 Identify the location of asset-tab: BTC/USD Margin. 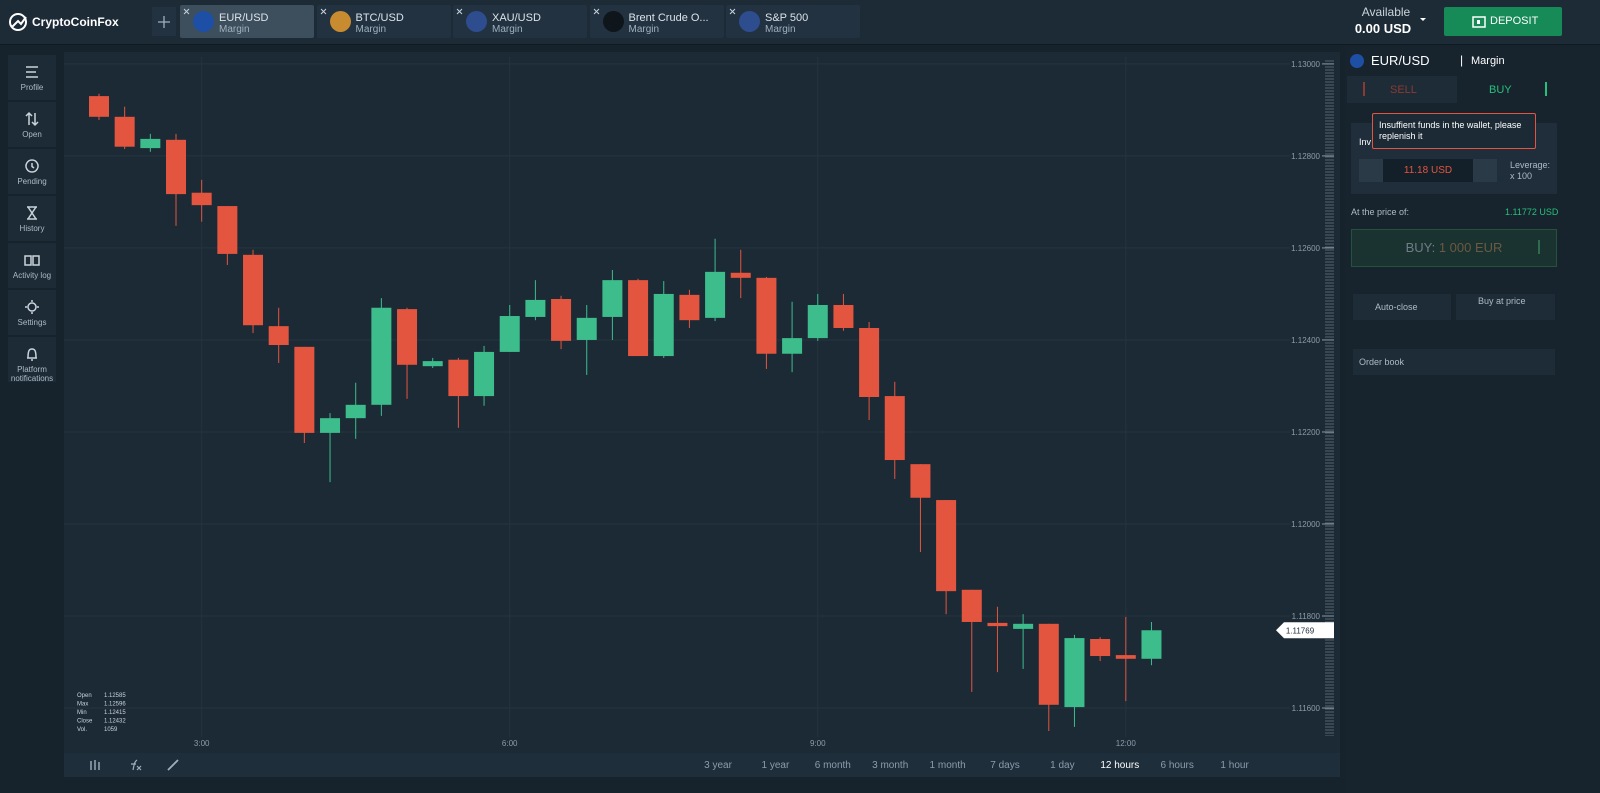
(383, 21).